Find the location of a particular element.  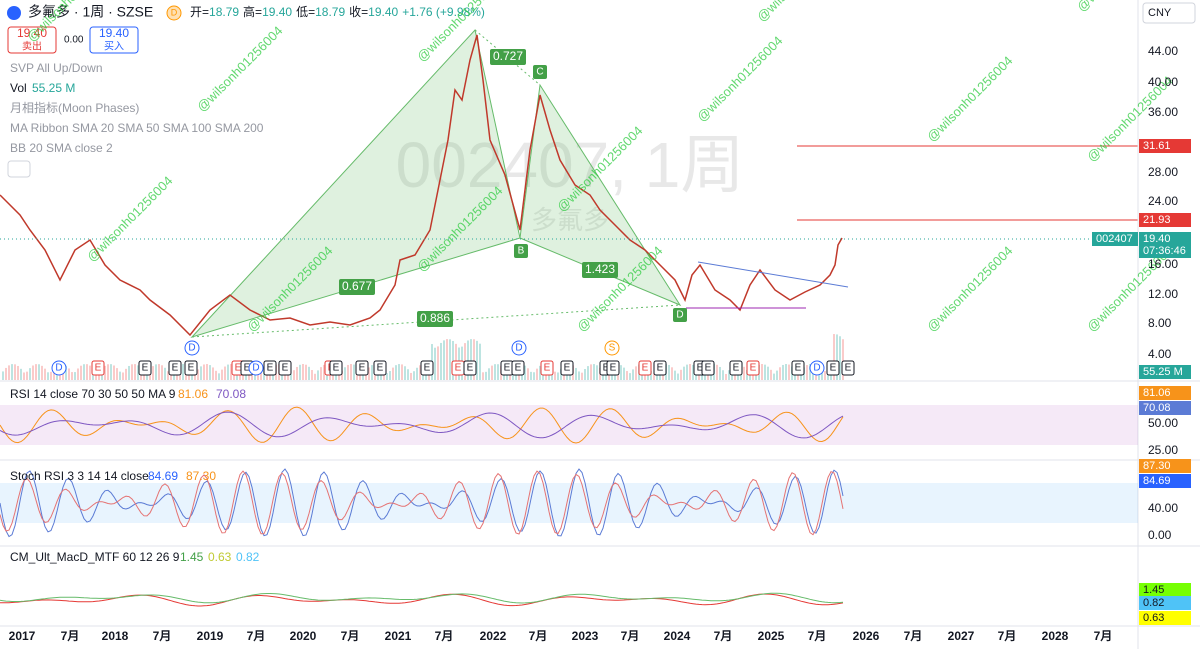

watermark-name: 多氟多 is located at coordinates (570, 220).